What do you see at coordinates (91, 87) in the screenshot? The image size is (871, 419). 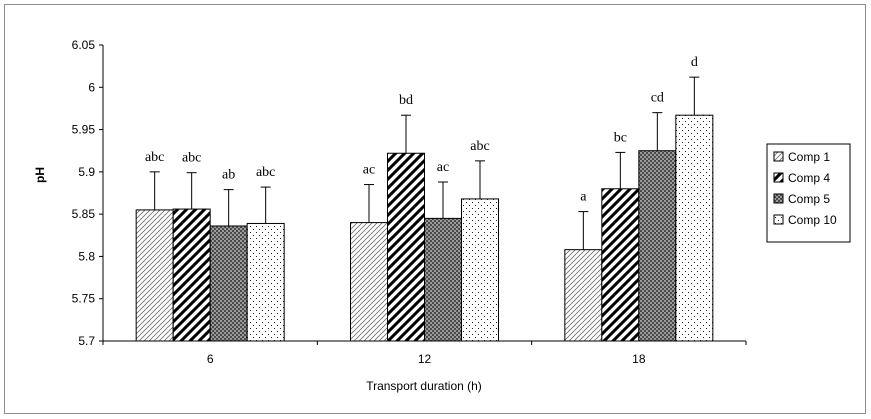 I see `y-tick-label: 6` at bounding box center [91, 87].